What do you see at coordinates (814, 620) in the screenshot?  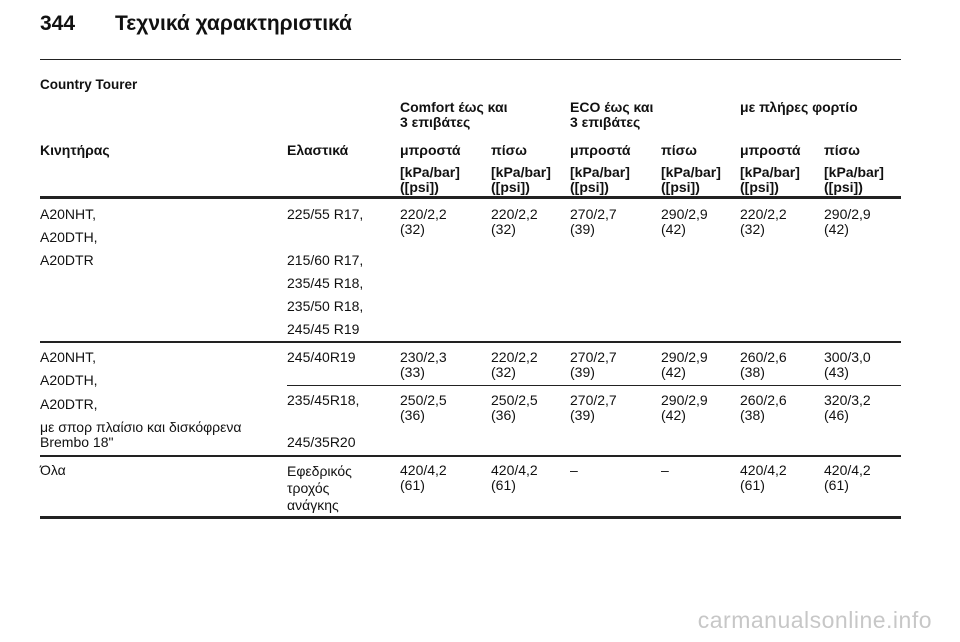 I see `watermark: carmanualsonline.info` at bounding box center [814, 620].